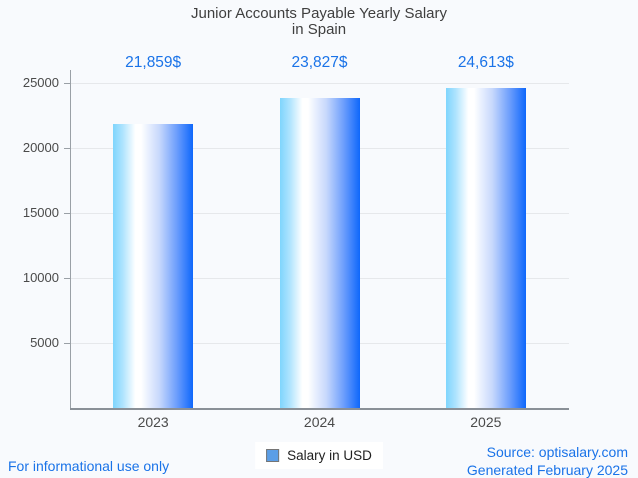 The height and width of the screenshot is (478, 638). What do you see at coordinates (547, 470) in the screenshot?
I see `generated-date-text: Generated February 2025` at bounding box center [547, 470].